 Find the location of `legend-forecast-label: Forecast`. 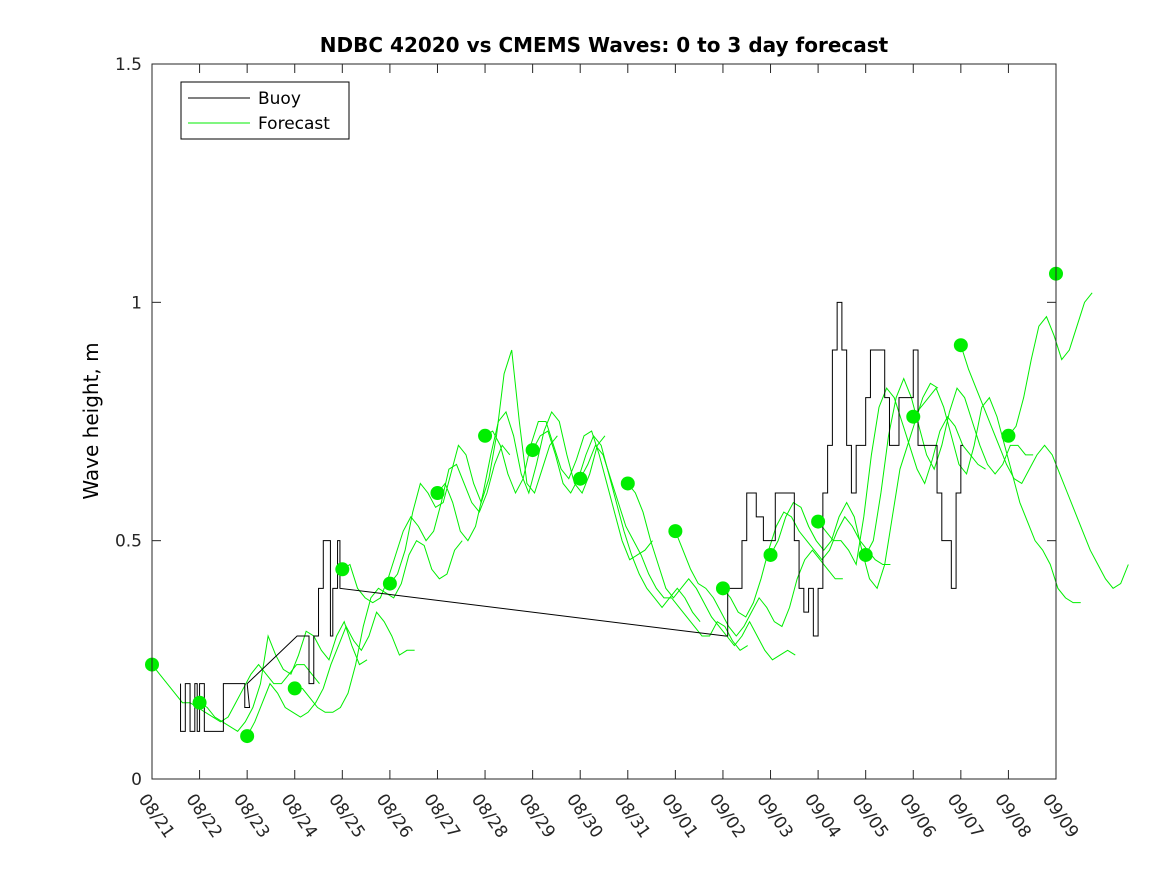

legend-forecast-label: Forecast is located at coordinates (294, 124).